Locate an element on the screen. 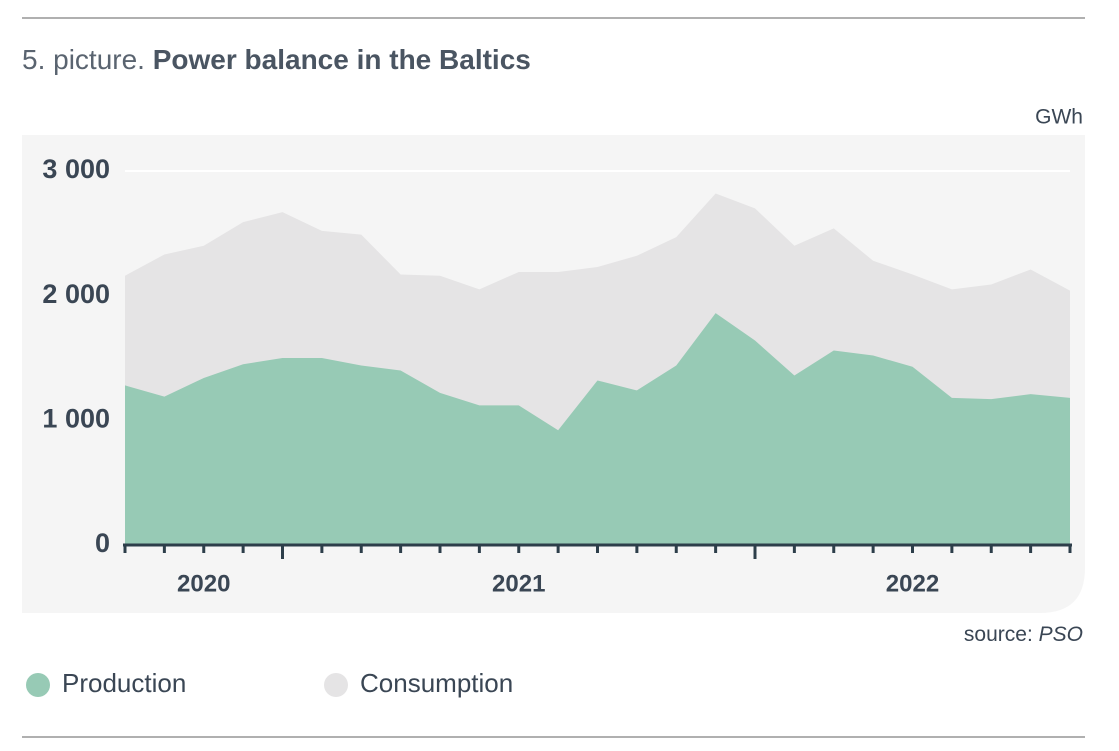 The height and width of the screenshot is (751, 1119). title-main: Power balance in the Baltics is located at coordinates (342, 59).